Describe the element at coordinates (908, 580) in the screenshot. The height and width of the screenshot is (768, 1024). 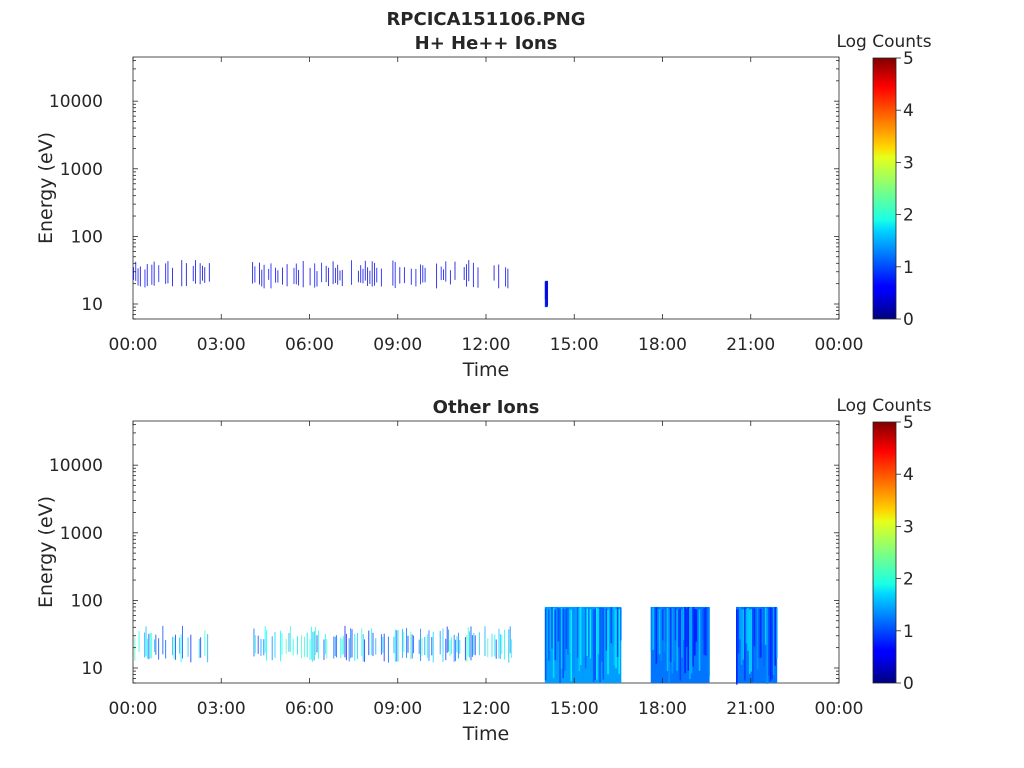
I see `colorbar-tick-label: 2` at that location.